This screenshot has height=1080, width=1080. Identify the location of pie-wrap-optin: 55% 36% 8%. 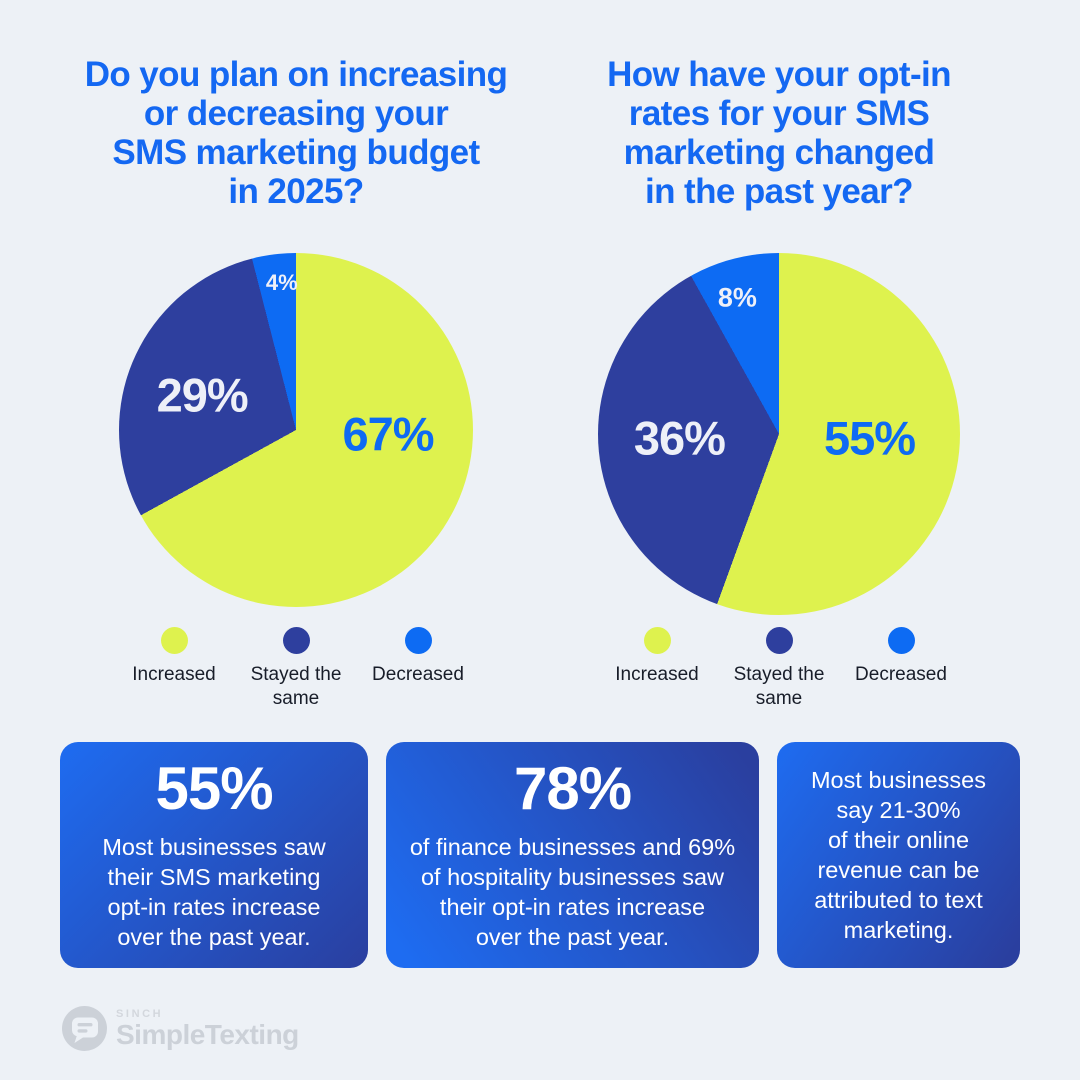
(779, 436).